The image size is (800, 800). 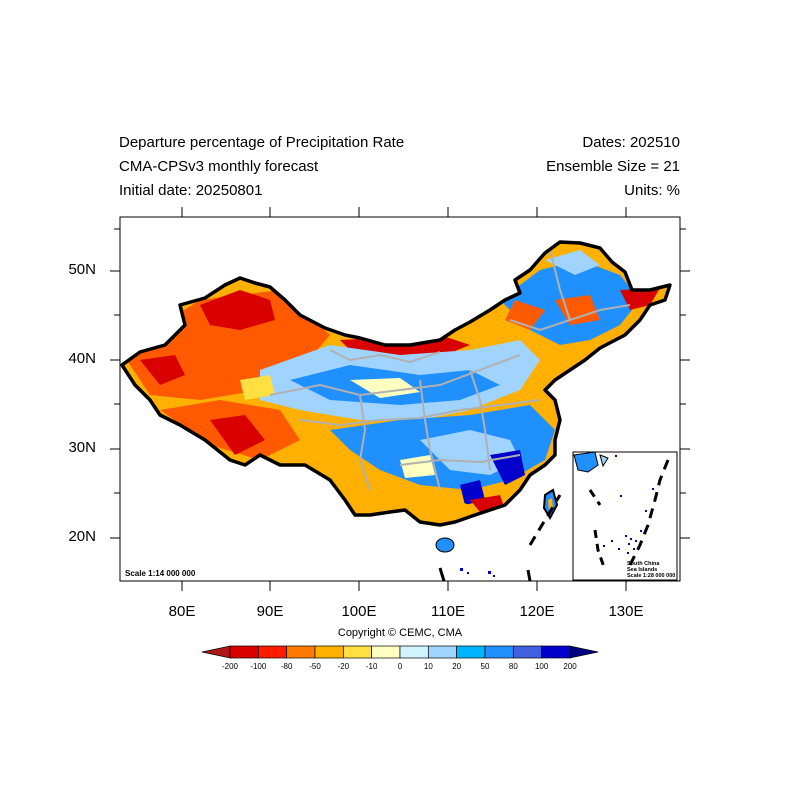 What do you see at coordinates (182, 611) in the screenshot?
I see `lon-label-80e: 80E` at bounding box center [182, 611].